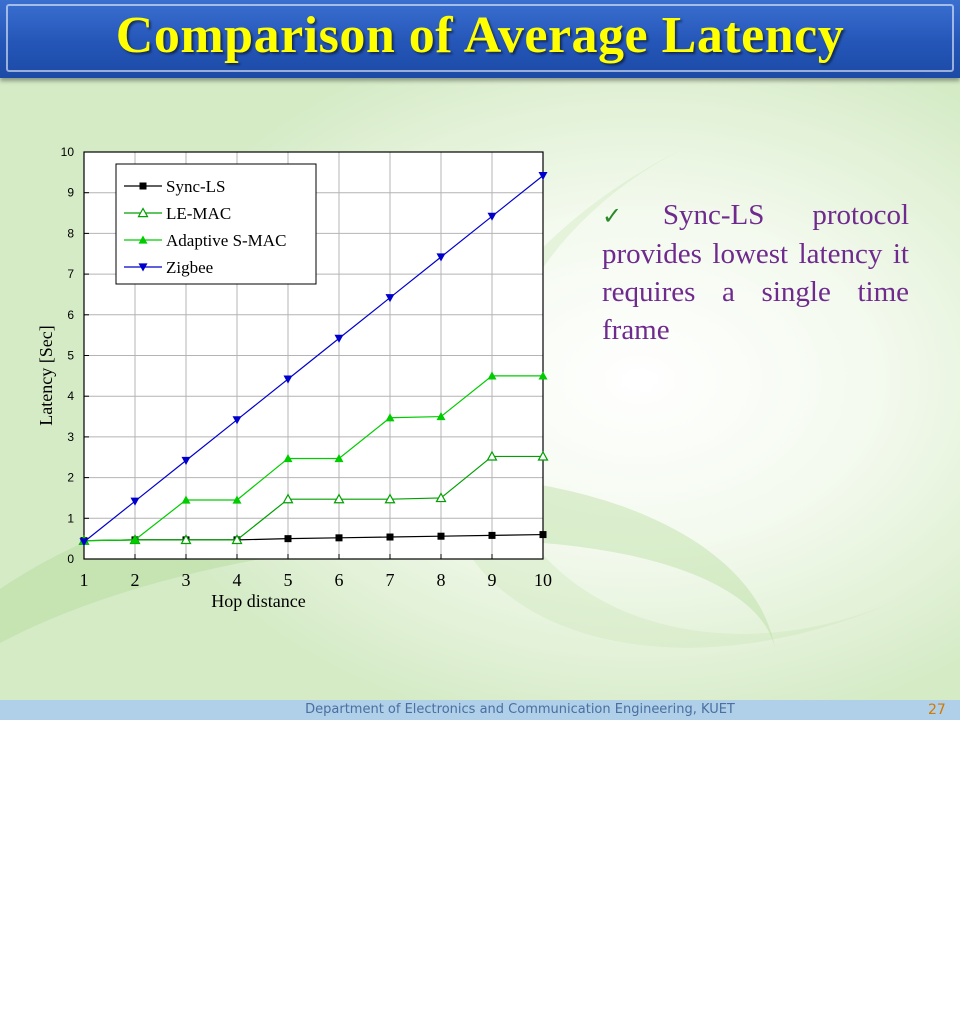  Describe the element at coordinates (258, 601) in the screenshot. I see `x-axis-label: Hop distance` at that location.